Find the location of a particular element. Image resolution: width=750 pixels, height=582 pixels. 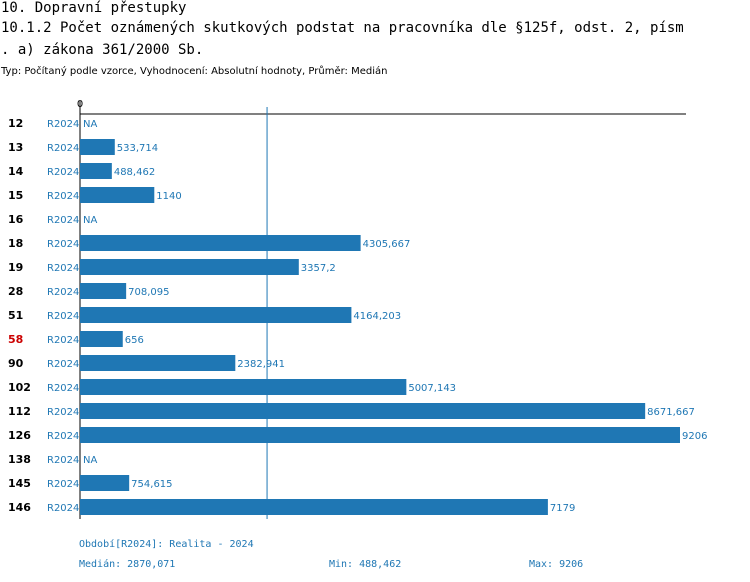

row-category-label: 90 is located at coordinates (16, 363).